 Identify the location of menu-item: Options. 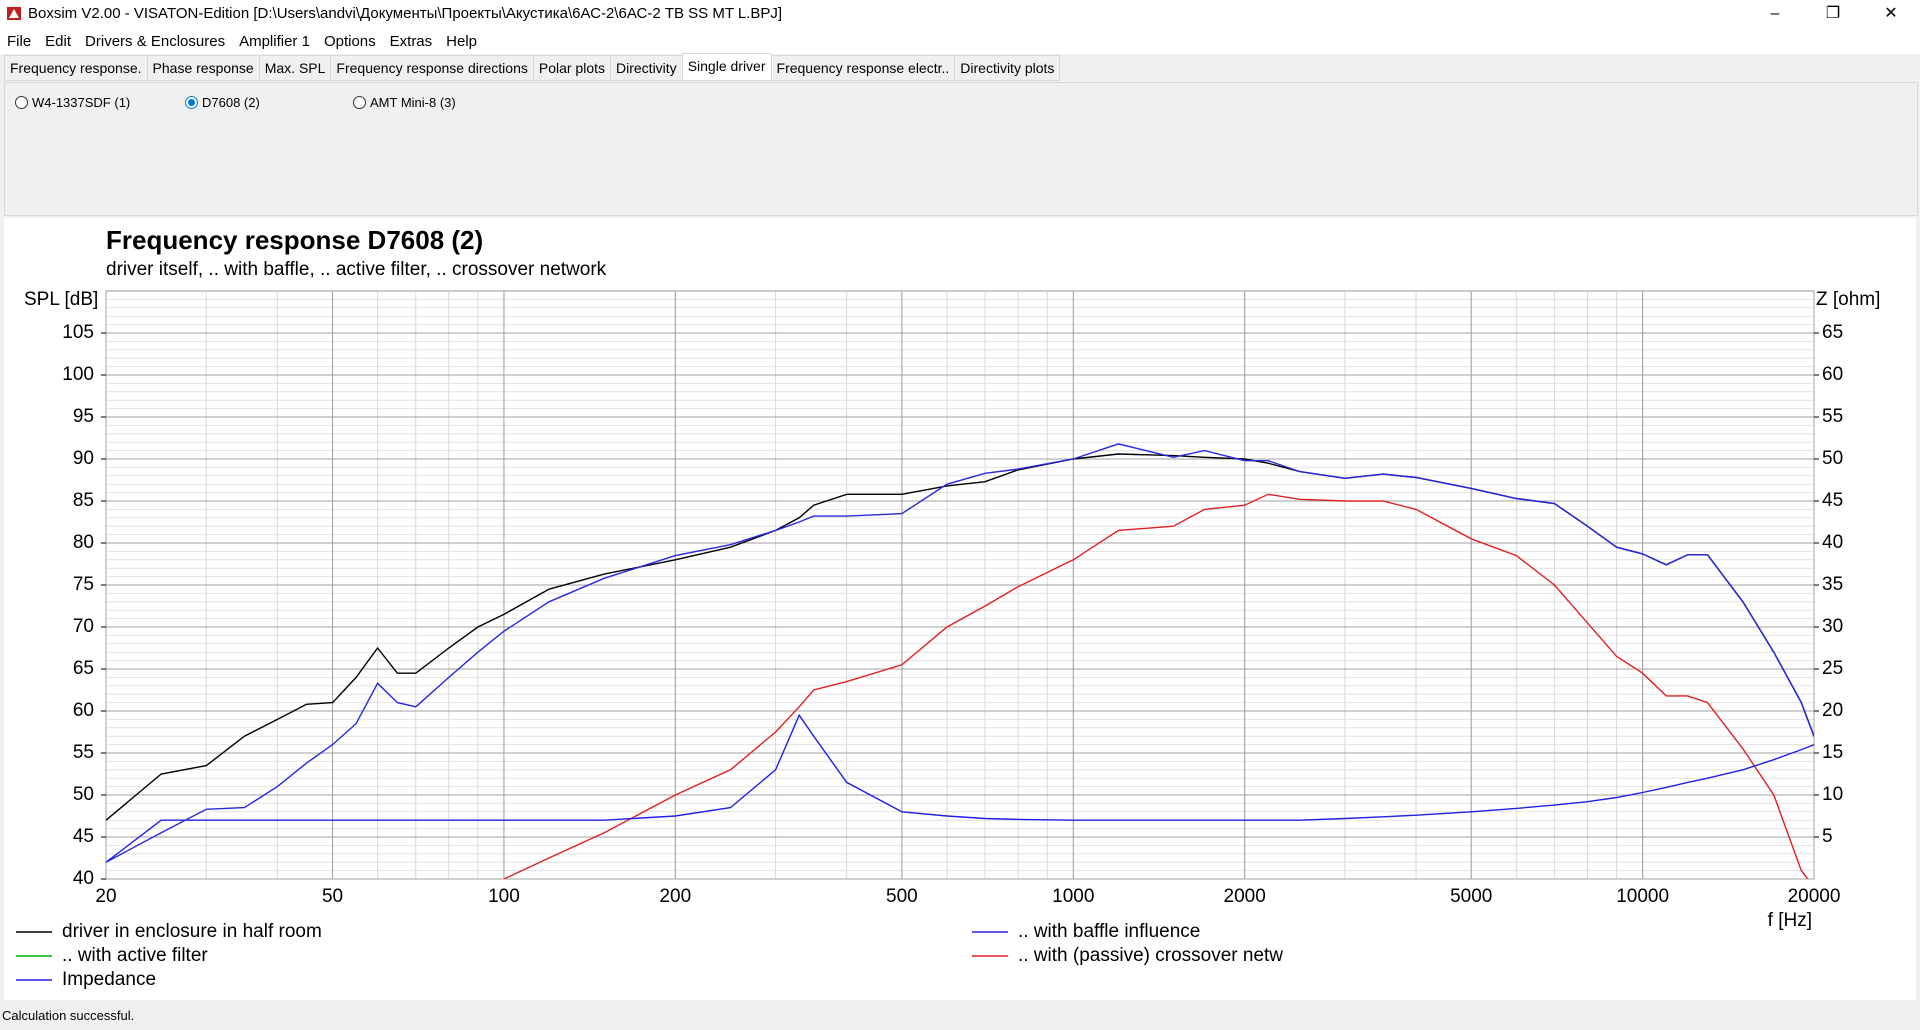
(349, 41).